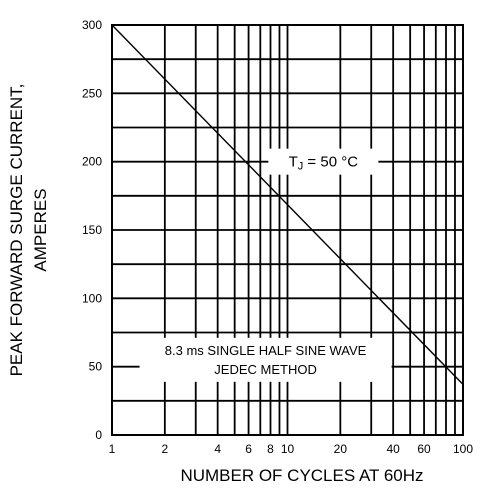 The height and width of the screenshot is (488, 481). What do you see at coordinates (270, 449) in the screenshot?
I see `x-tick-label: 8` at bounding box center [270, 449].